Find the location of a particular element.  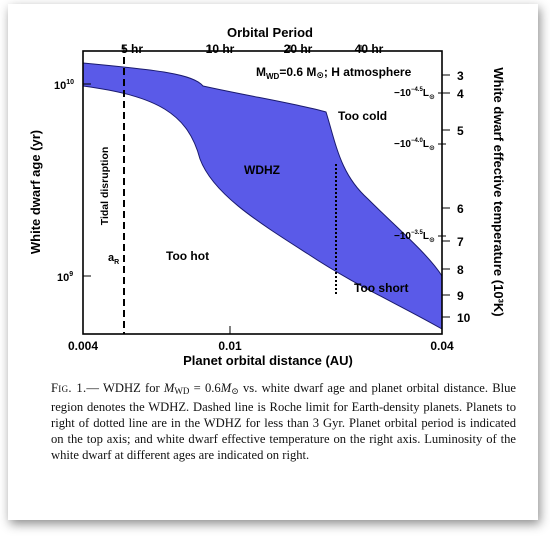

region-label-too-short: Too short is located at coordinates (381, 288).